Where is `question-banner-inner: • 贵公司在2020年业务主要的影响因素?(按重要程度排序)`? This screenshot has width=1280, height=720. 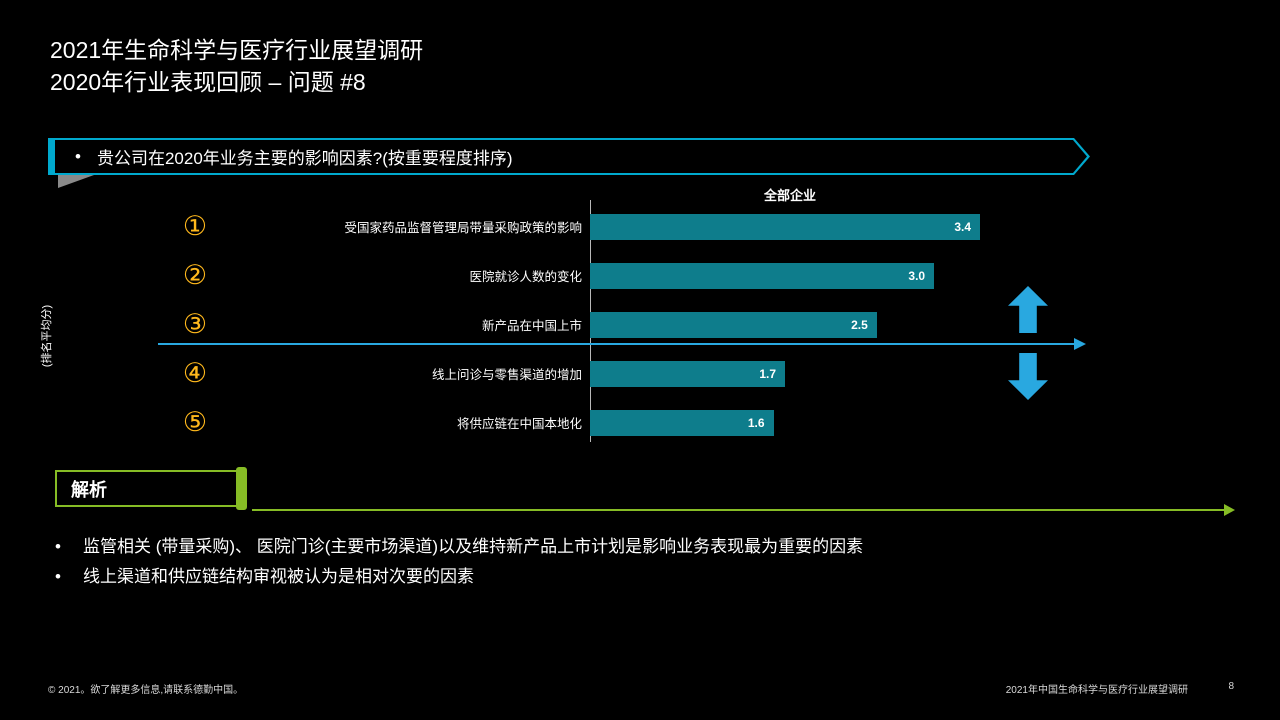 question-banner-inner: • 贵公司在2020年业务主要的影响因素?(按重要程度排序) is located at coordinates (571, 156).